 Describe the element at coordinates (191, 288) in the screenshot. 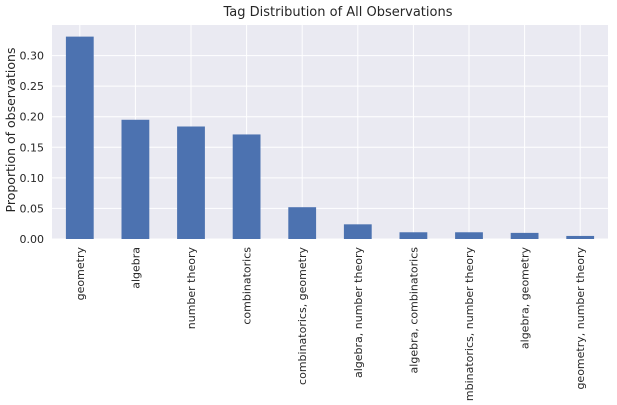

I see `x-tick-label: number theory` at that location.